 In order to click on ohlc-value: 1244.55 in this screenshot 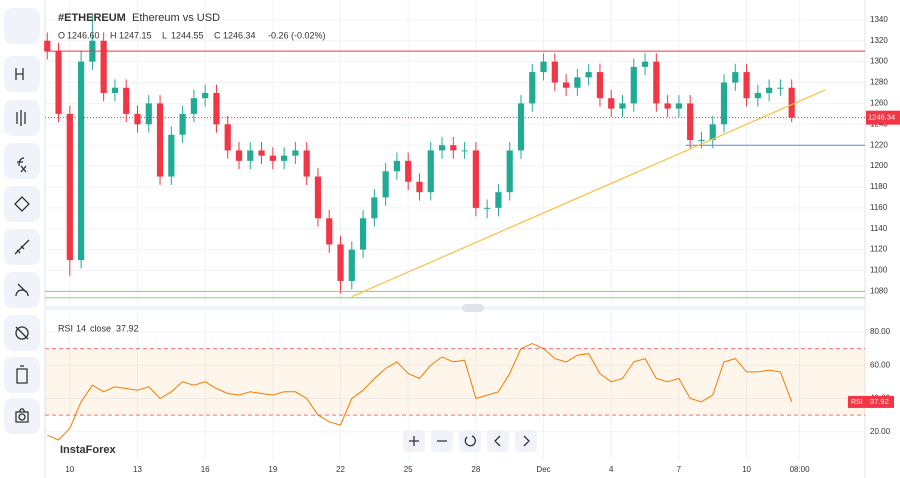, I will do `click(187, 35)`.